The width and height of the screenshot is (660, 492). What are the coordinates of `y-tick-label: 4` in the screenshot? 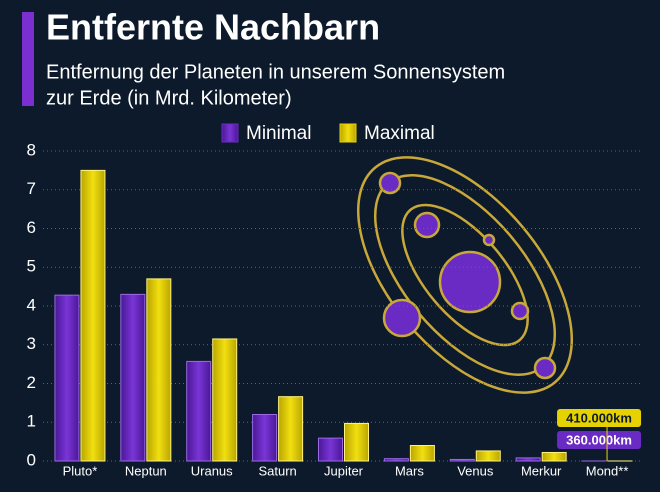 It's located at (31, 304).